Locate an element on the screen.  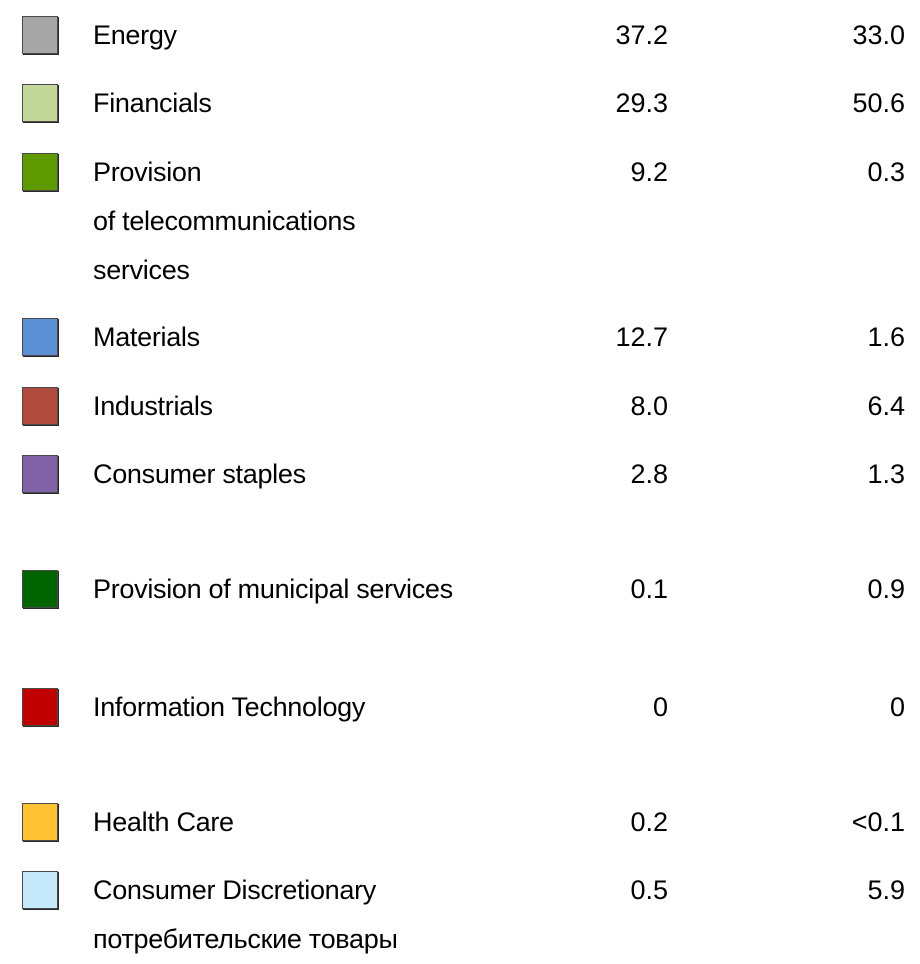
label-line: Provision is located at coordinates (147, 171).